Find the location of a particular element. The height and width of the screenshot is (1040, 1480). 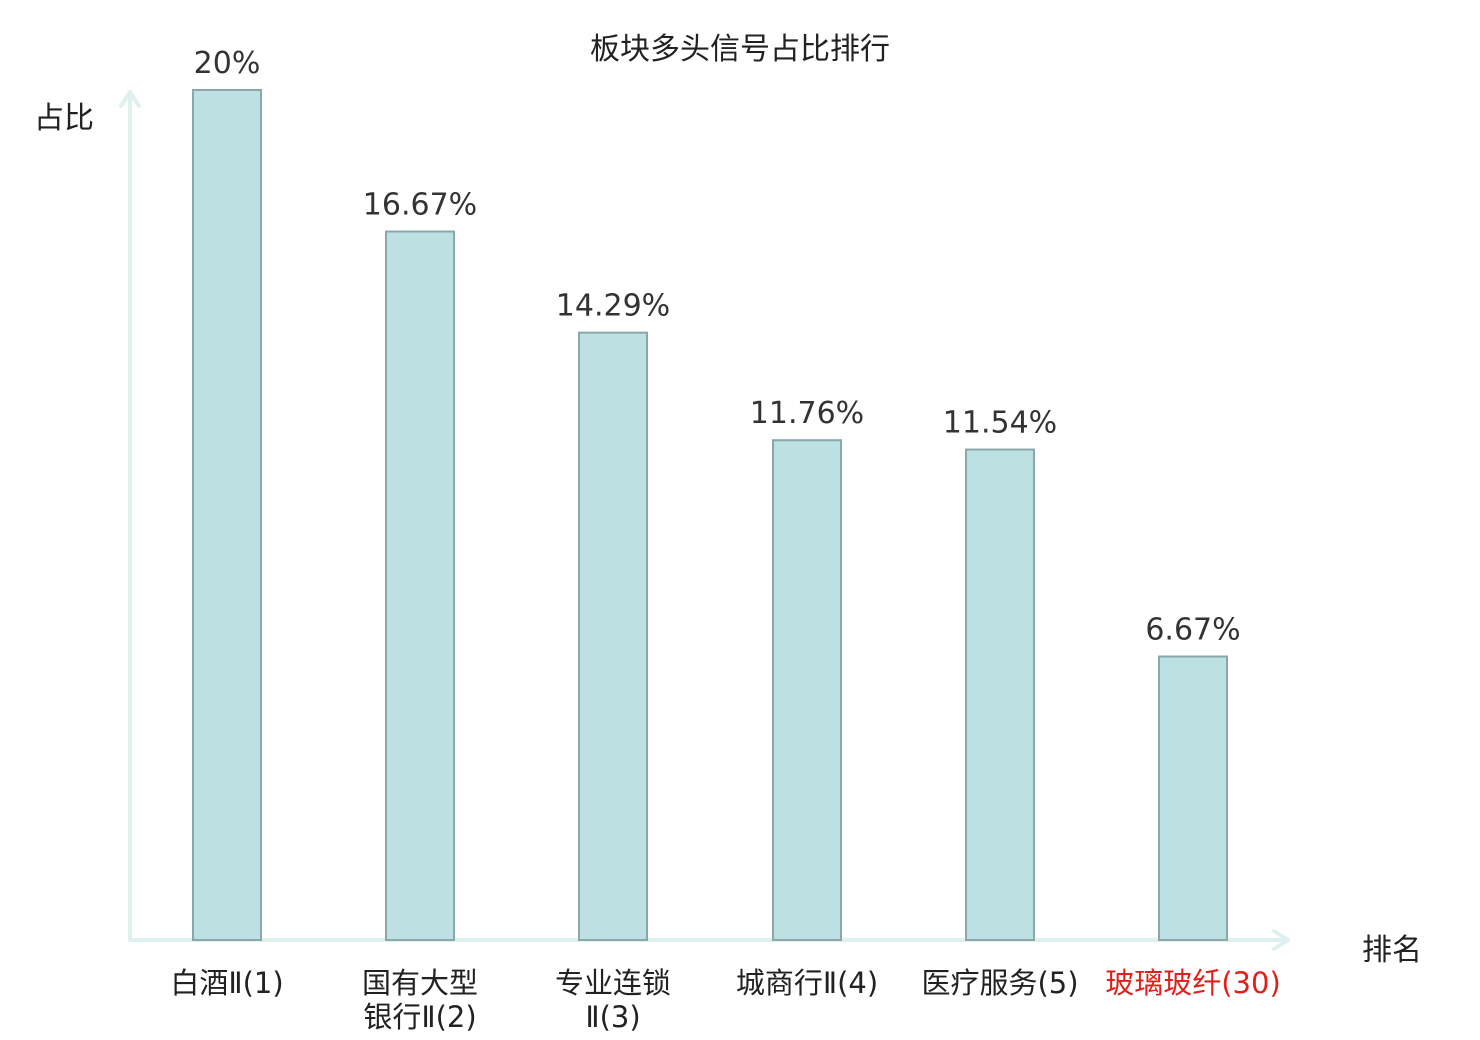

x-axis-arrow-bottom is located at coordinates (1281, 944).